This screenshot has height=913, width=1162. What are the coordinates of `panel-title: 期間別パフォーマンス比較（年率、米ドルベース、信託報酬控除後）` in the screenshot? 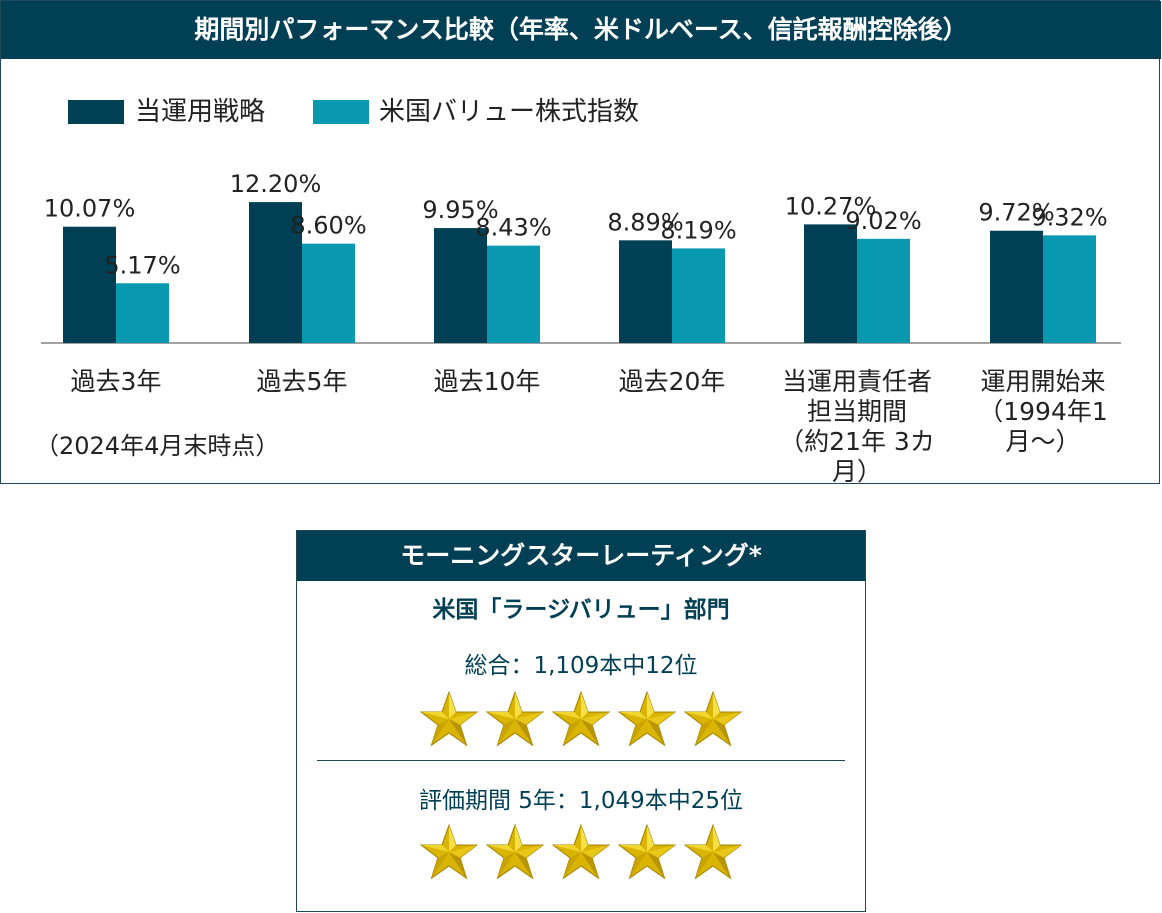 It's located at (581, 29).